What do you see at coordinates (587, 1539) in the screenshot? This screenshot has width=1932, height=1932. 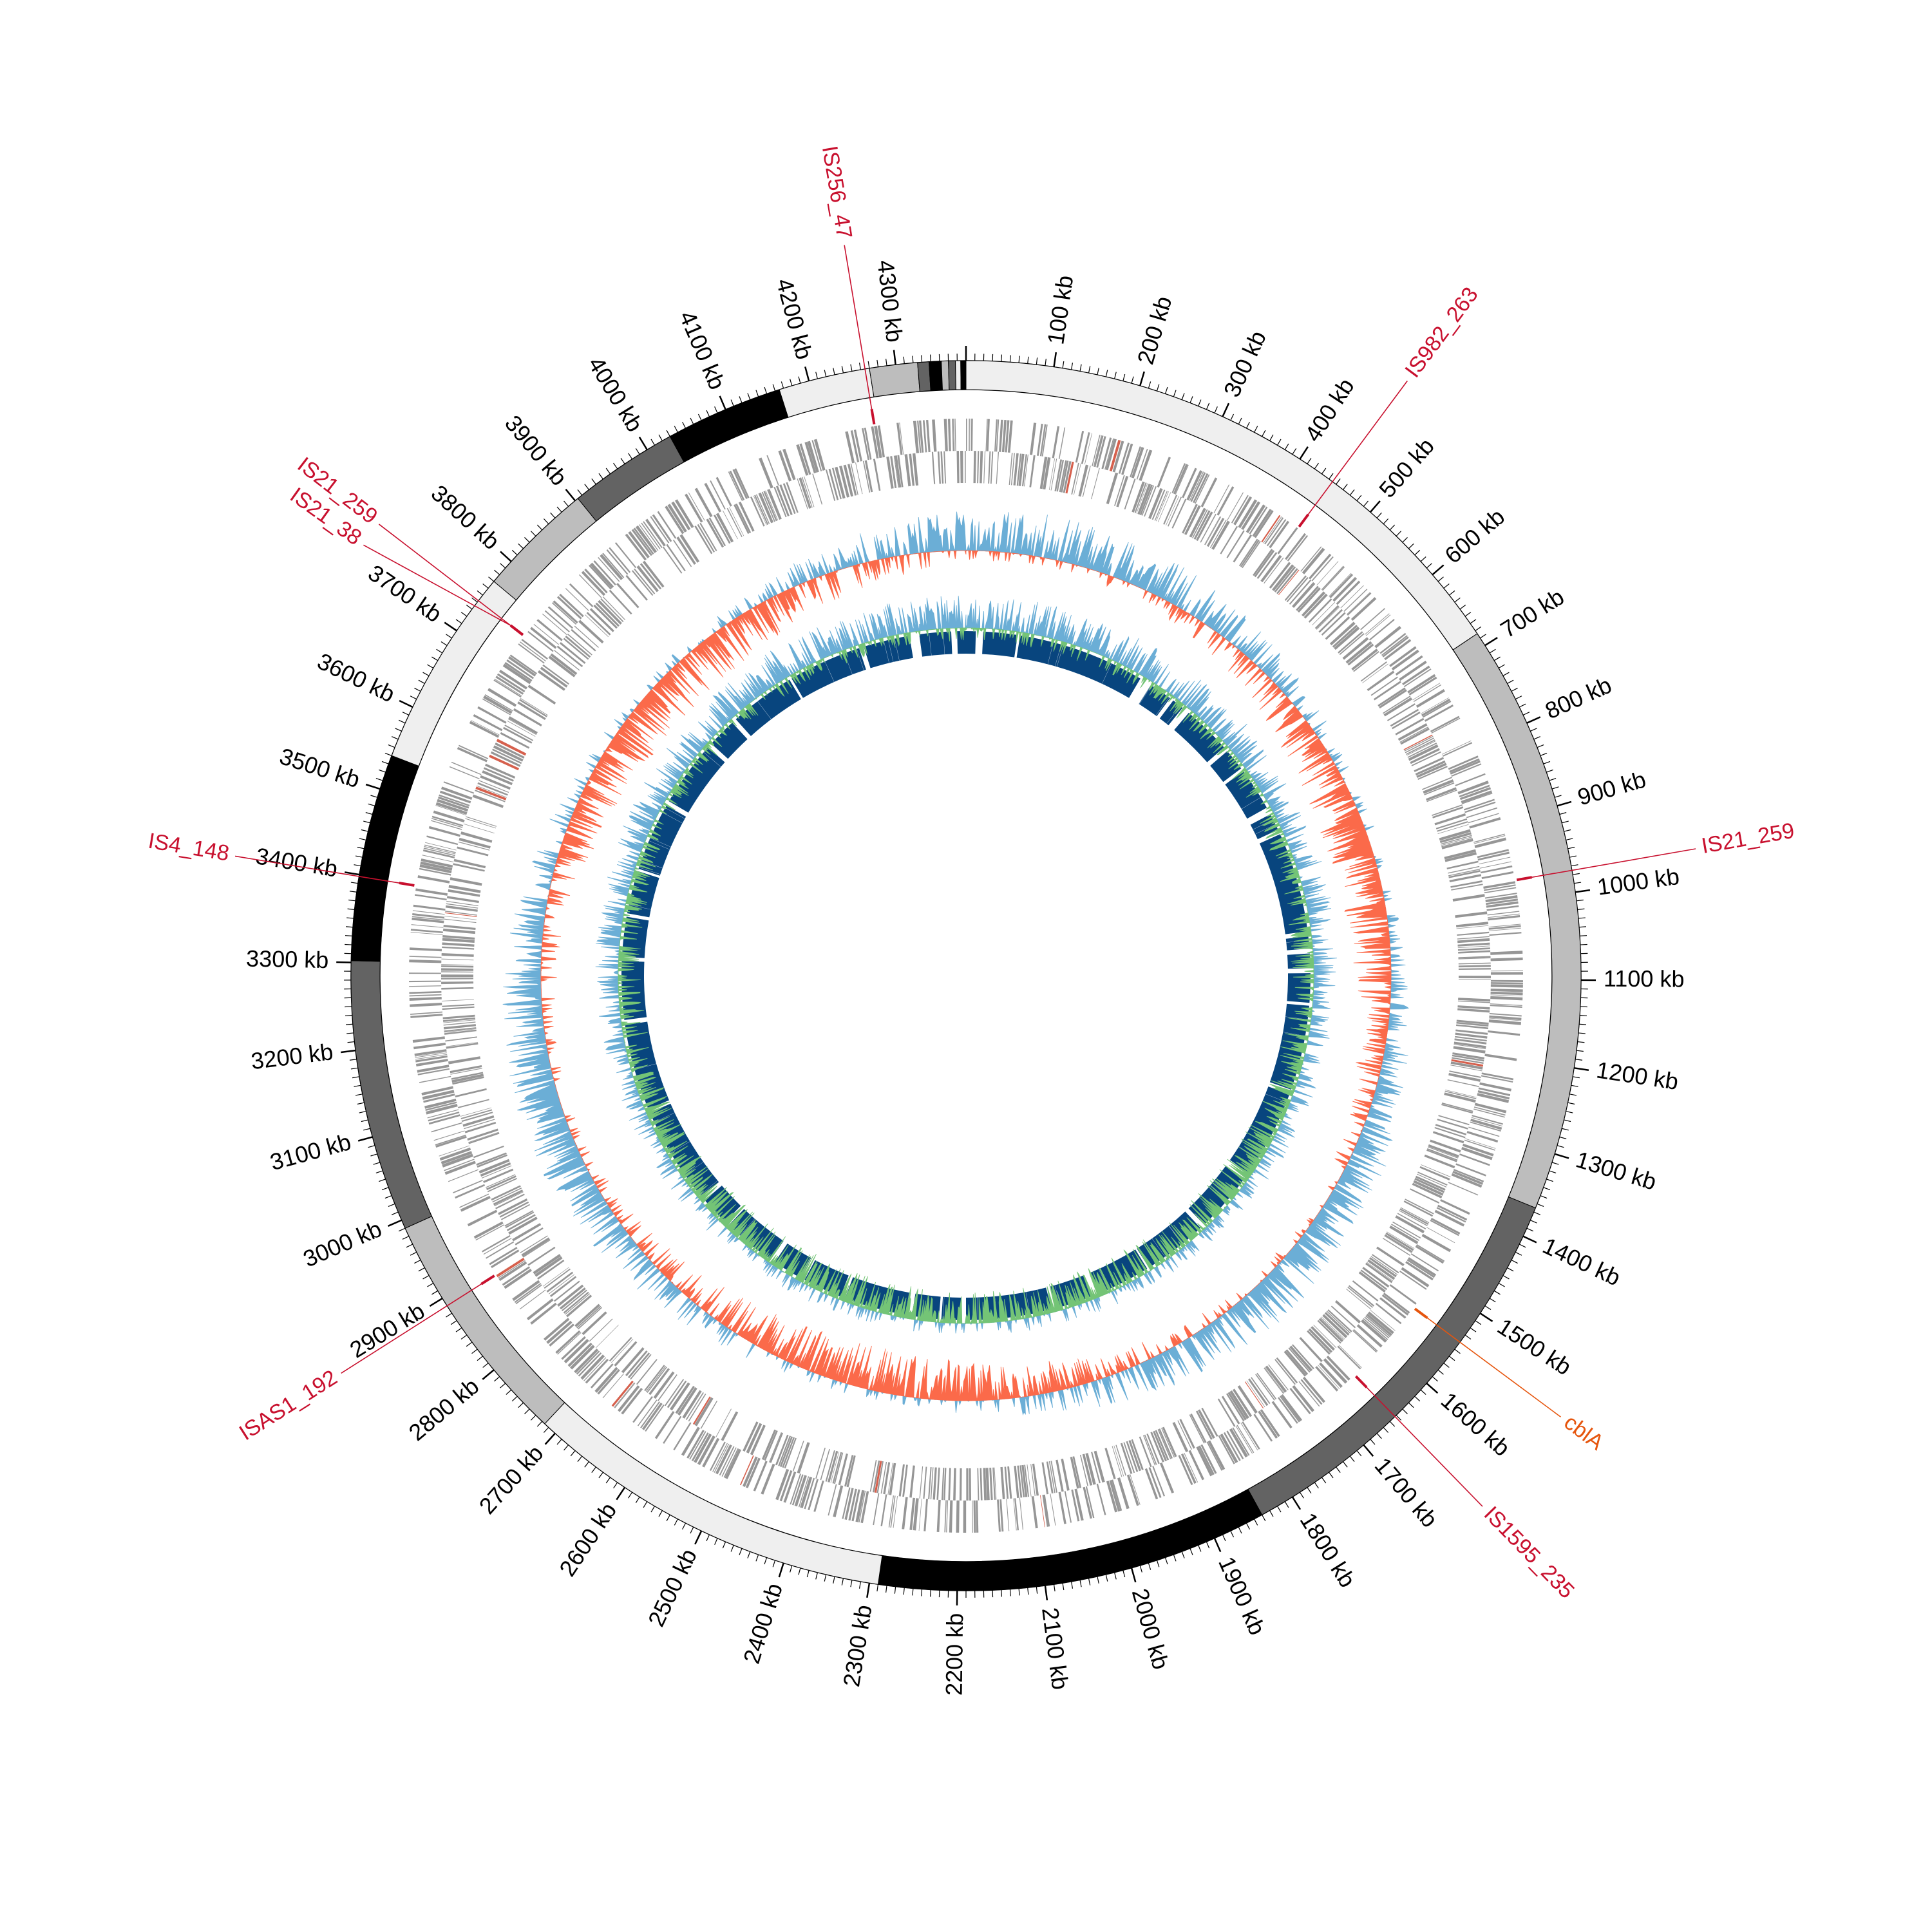 I see `scale-tick-label: 2600 kb` at bounding box center [587, 1539].